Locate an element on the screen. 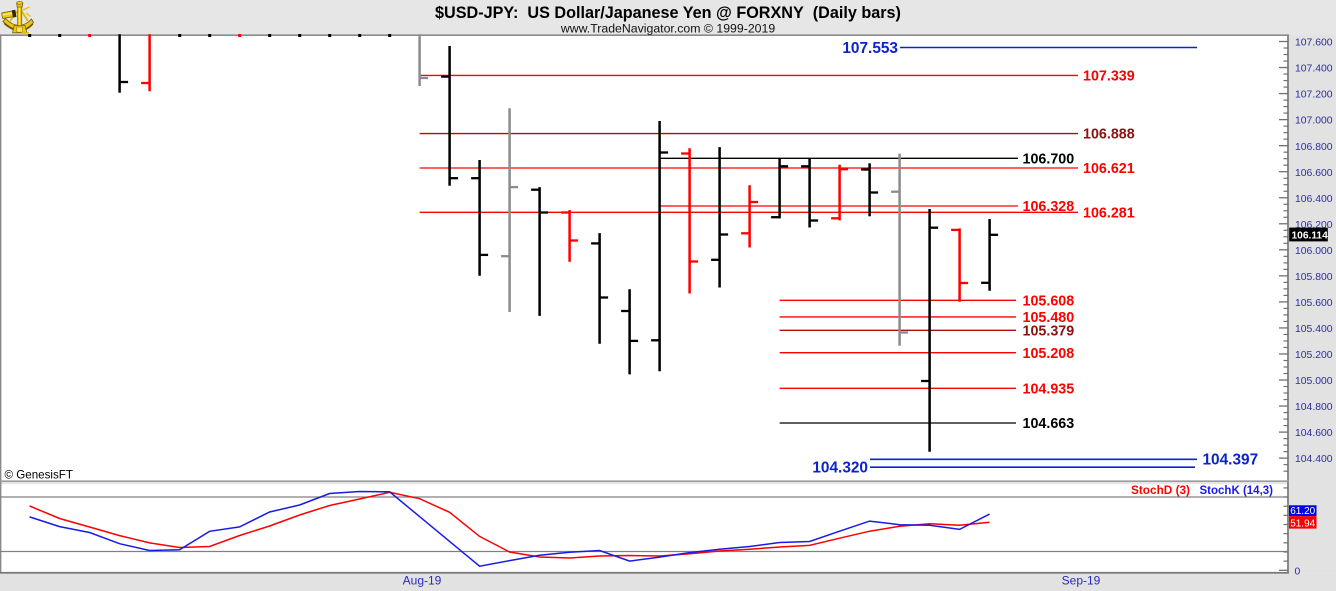 Image resolution: width=1336 pixels, height=591 pixels. svg-text: 106.400 is located at coordinates (1314, 199).